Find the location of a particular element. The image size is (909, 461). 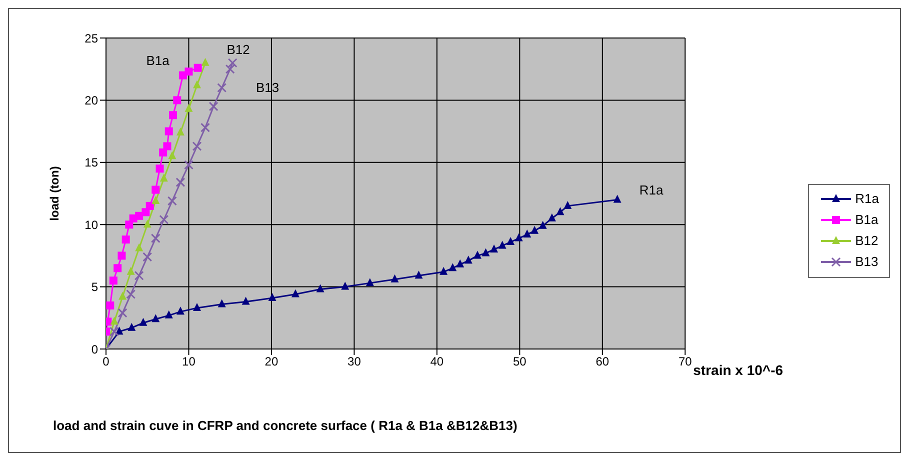

y-tick-label: 20 is located at coordinates (91, 100).